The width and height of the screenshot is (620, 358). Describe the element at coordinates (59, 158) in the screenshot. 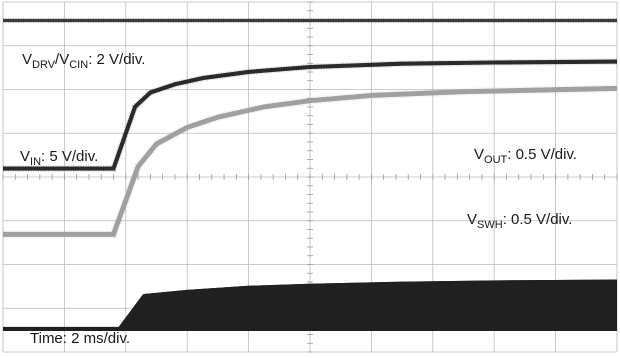

I see `label-vin: VIN: 5 V/div.` at that location.